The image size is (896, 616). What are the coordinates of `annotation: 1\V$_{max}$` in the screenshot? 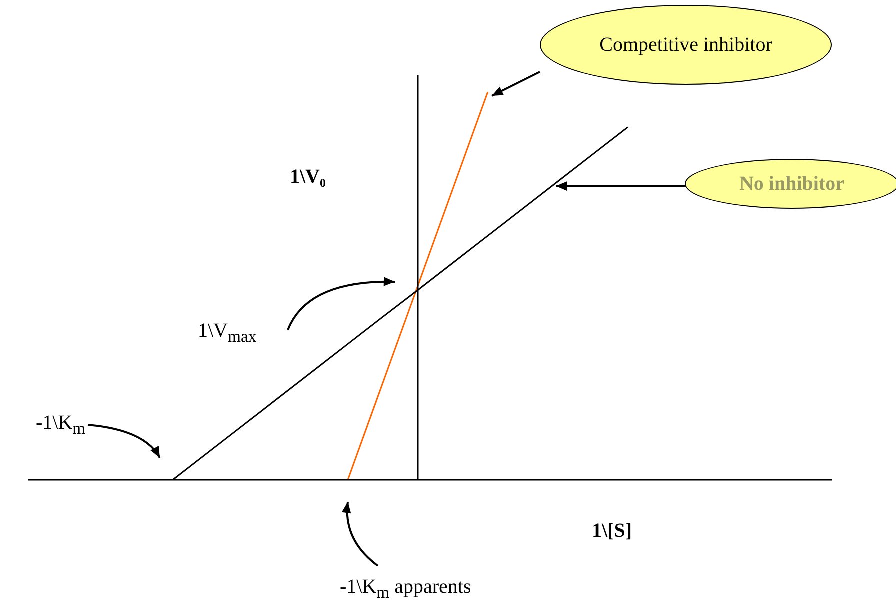 It's located at (227, 333).